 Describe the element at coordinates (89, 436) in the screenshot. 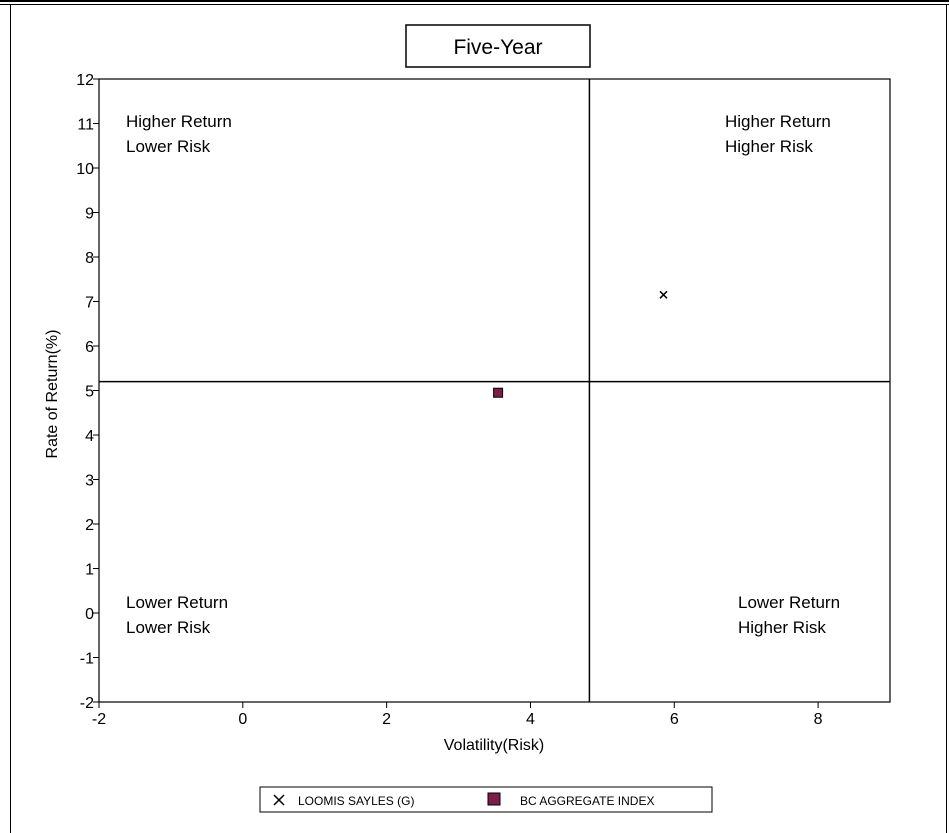

I see `y-tick-label: 4` at that location.